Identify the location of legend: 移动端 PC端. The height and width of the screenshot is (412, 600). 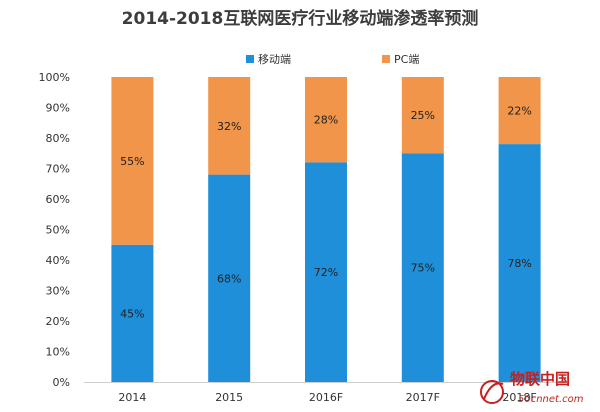
(332, 59).